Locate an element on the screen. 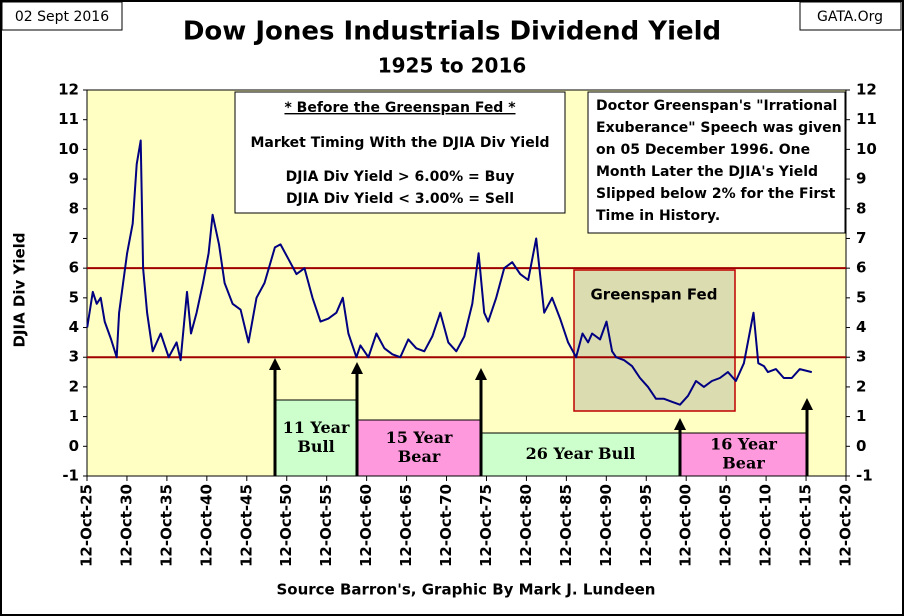 The width and height of the screenshot is (904, 616). x-tick-label: 12-Oct-60 is located at coordinates (366, 525).